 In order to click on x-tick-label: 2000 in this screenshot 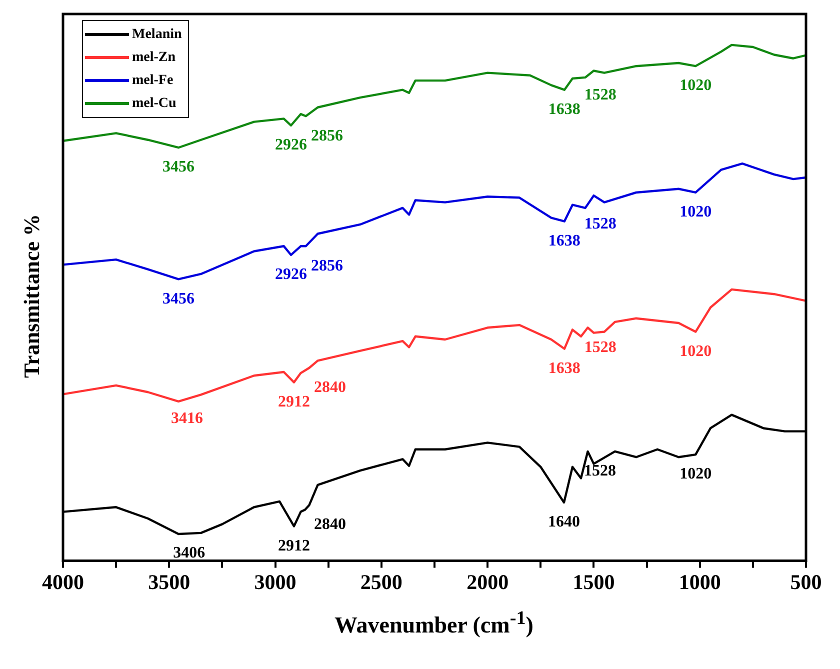, I will do `click(487, 582)`.